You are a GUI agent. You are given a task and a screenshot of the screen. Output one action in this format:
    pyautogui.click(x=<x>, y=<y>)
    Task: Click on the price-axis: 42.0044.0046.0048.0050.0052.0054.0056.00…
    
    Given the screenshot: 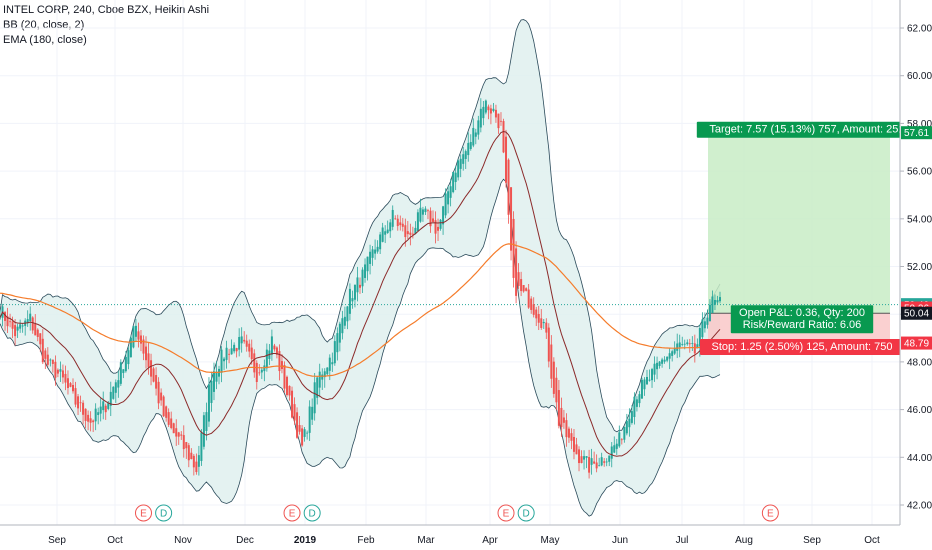 What is the action you would take?
    pyautogui.click(x=915, y=275)
    